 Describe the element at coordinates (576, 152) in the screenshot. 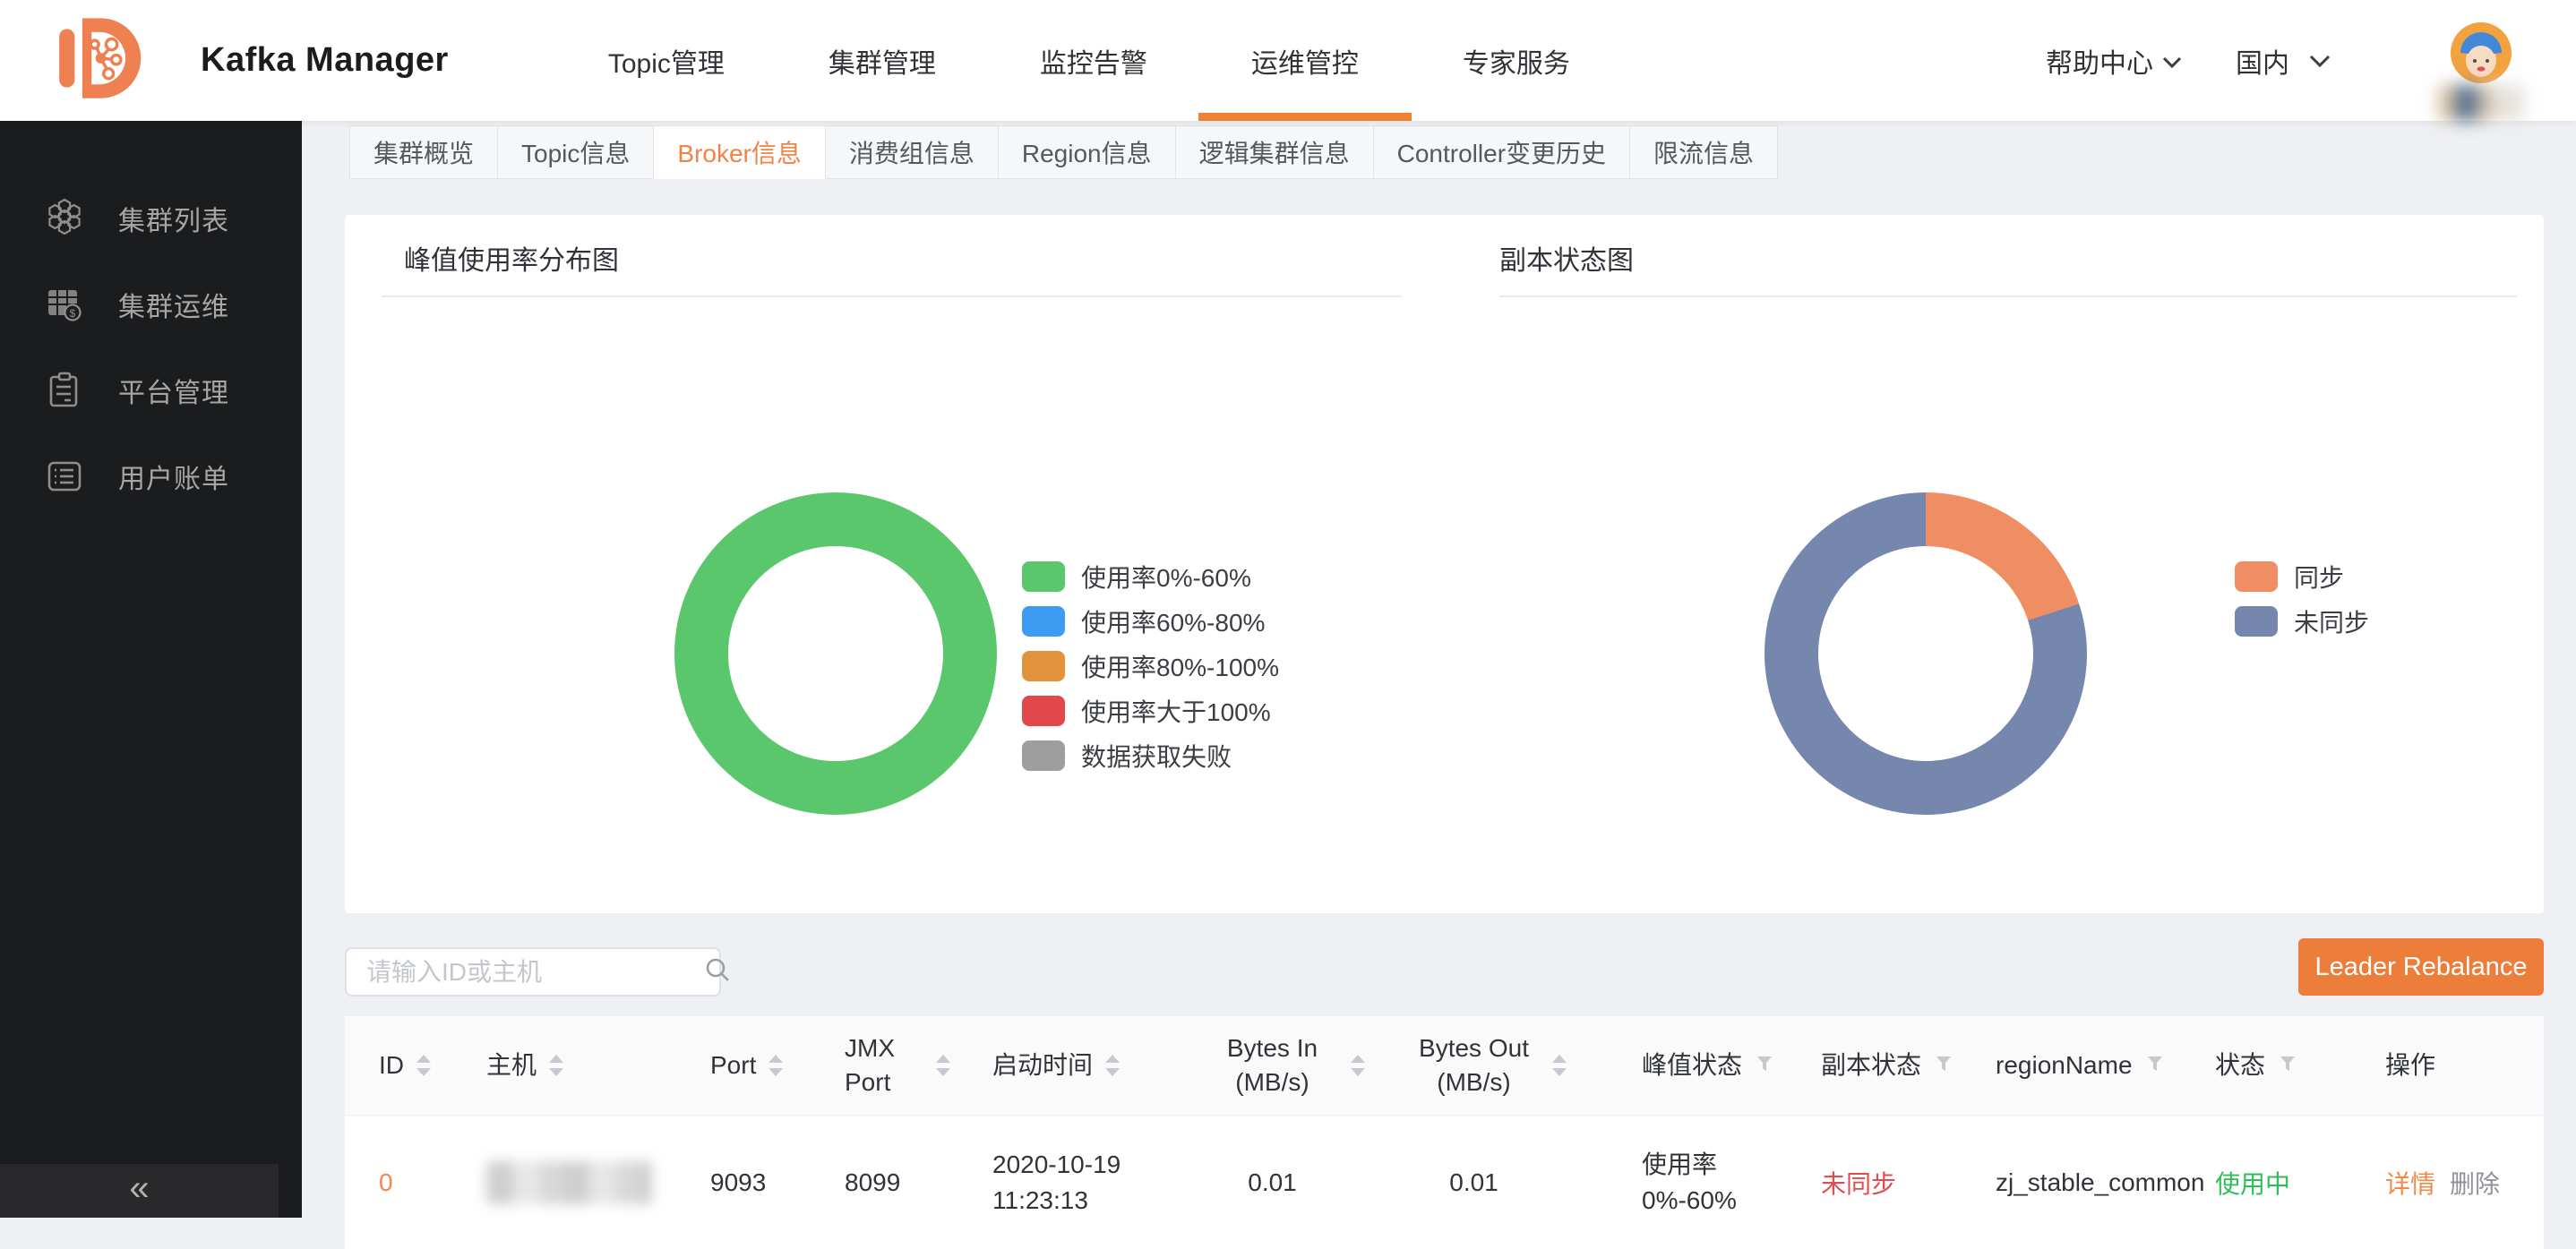

I see `tab-topic-info: Topic信息` at that location.